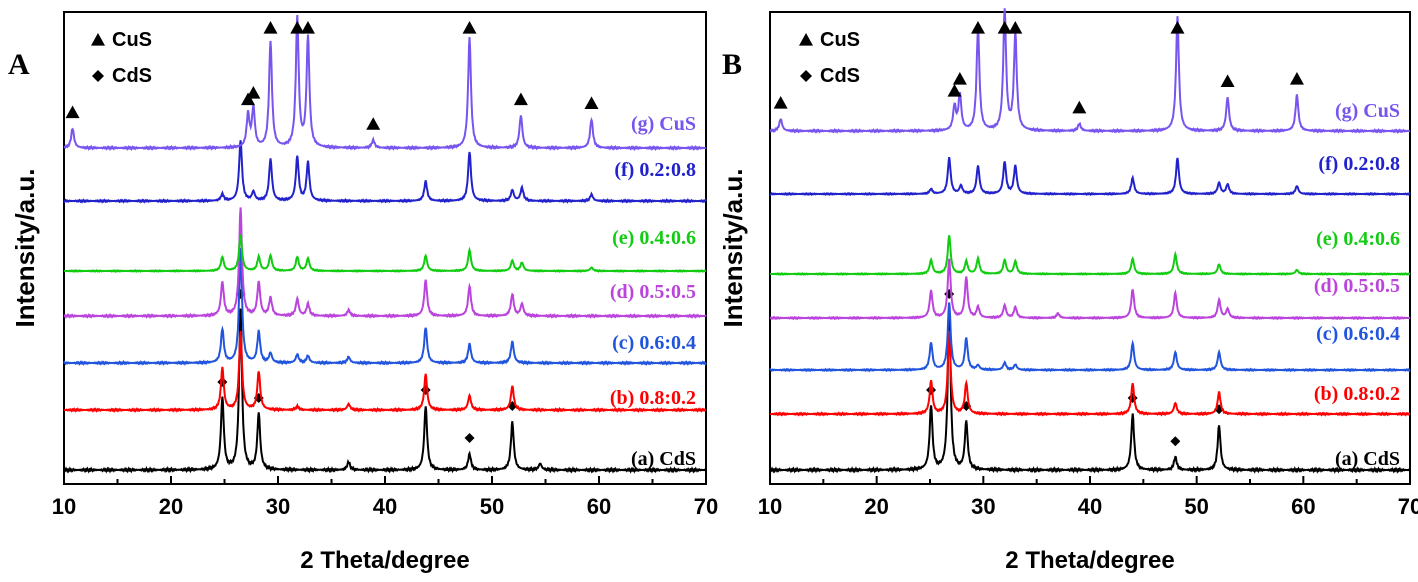  I want to click on panel-letter: A, so click(19, 64).